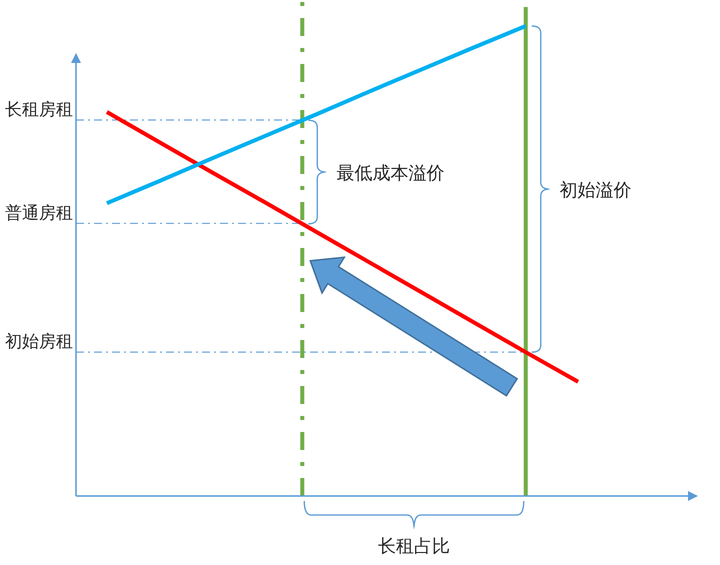 This screenshot has height=565, width=720. What do you see at coordinates (414, 546) in the screenshot?
I see `annotation: 长租占比` at bounding box center [414, 546].